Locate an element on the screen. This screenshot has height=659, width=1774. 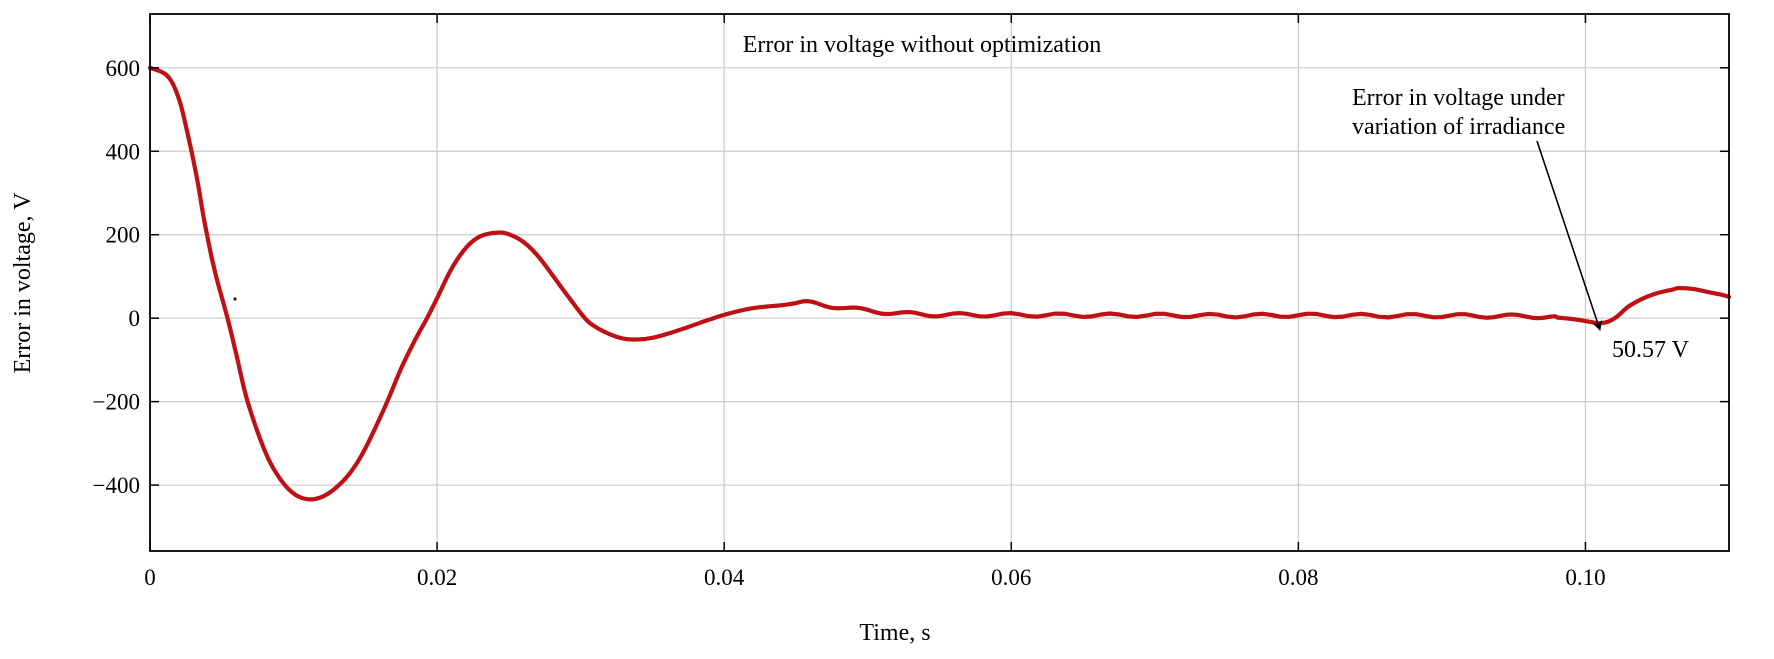
x-tick-label: 0 is located at coordinates (150, 577).